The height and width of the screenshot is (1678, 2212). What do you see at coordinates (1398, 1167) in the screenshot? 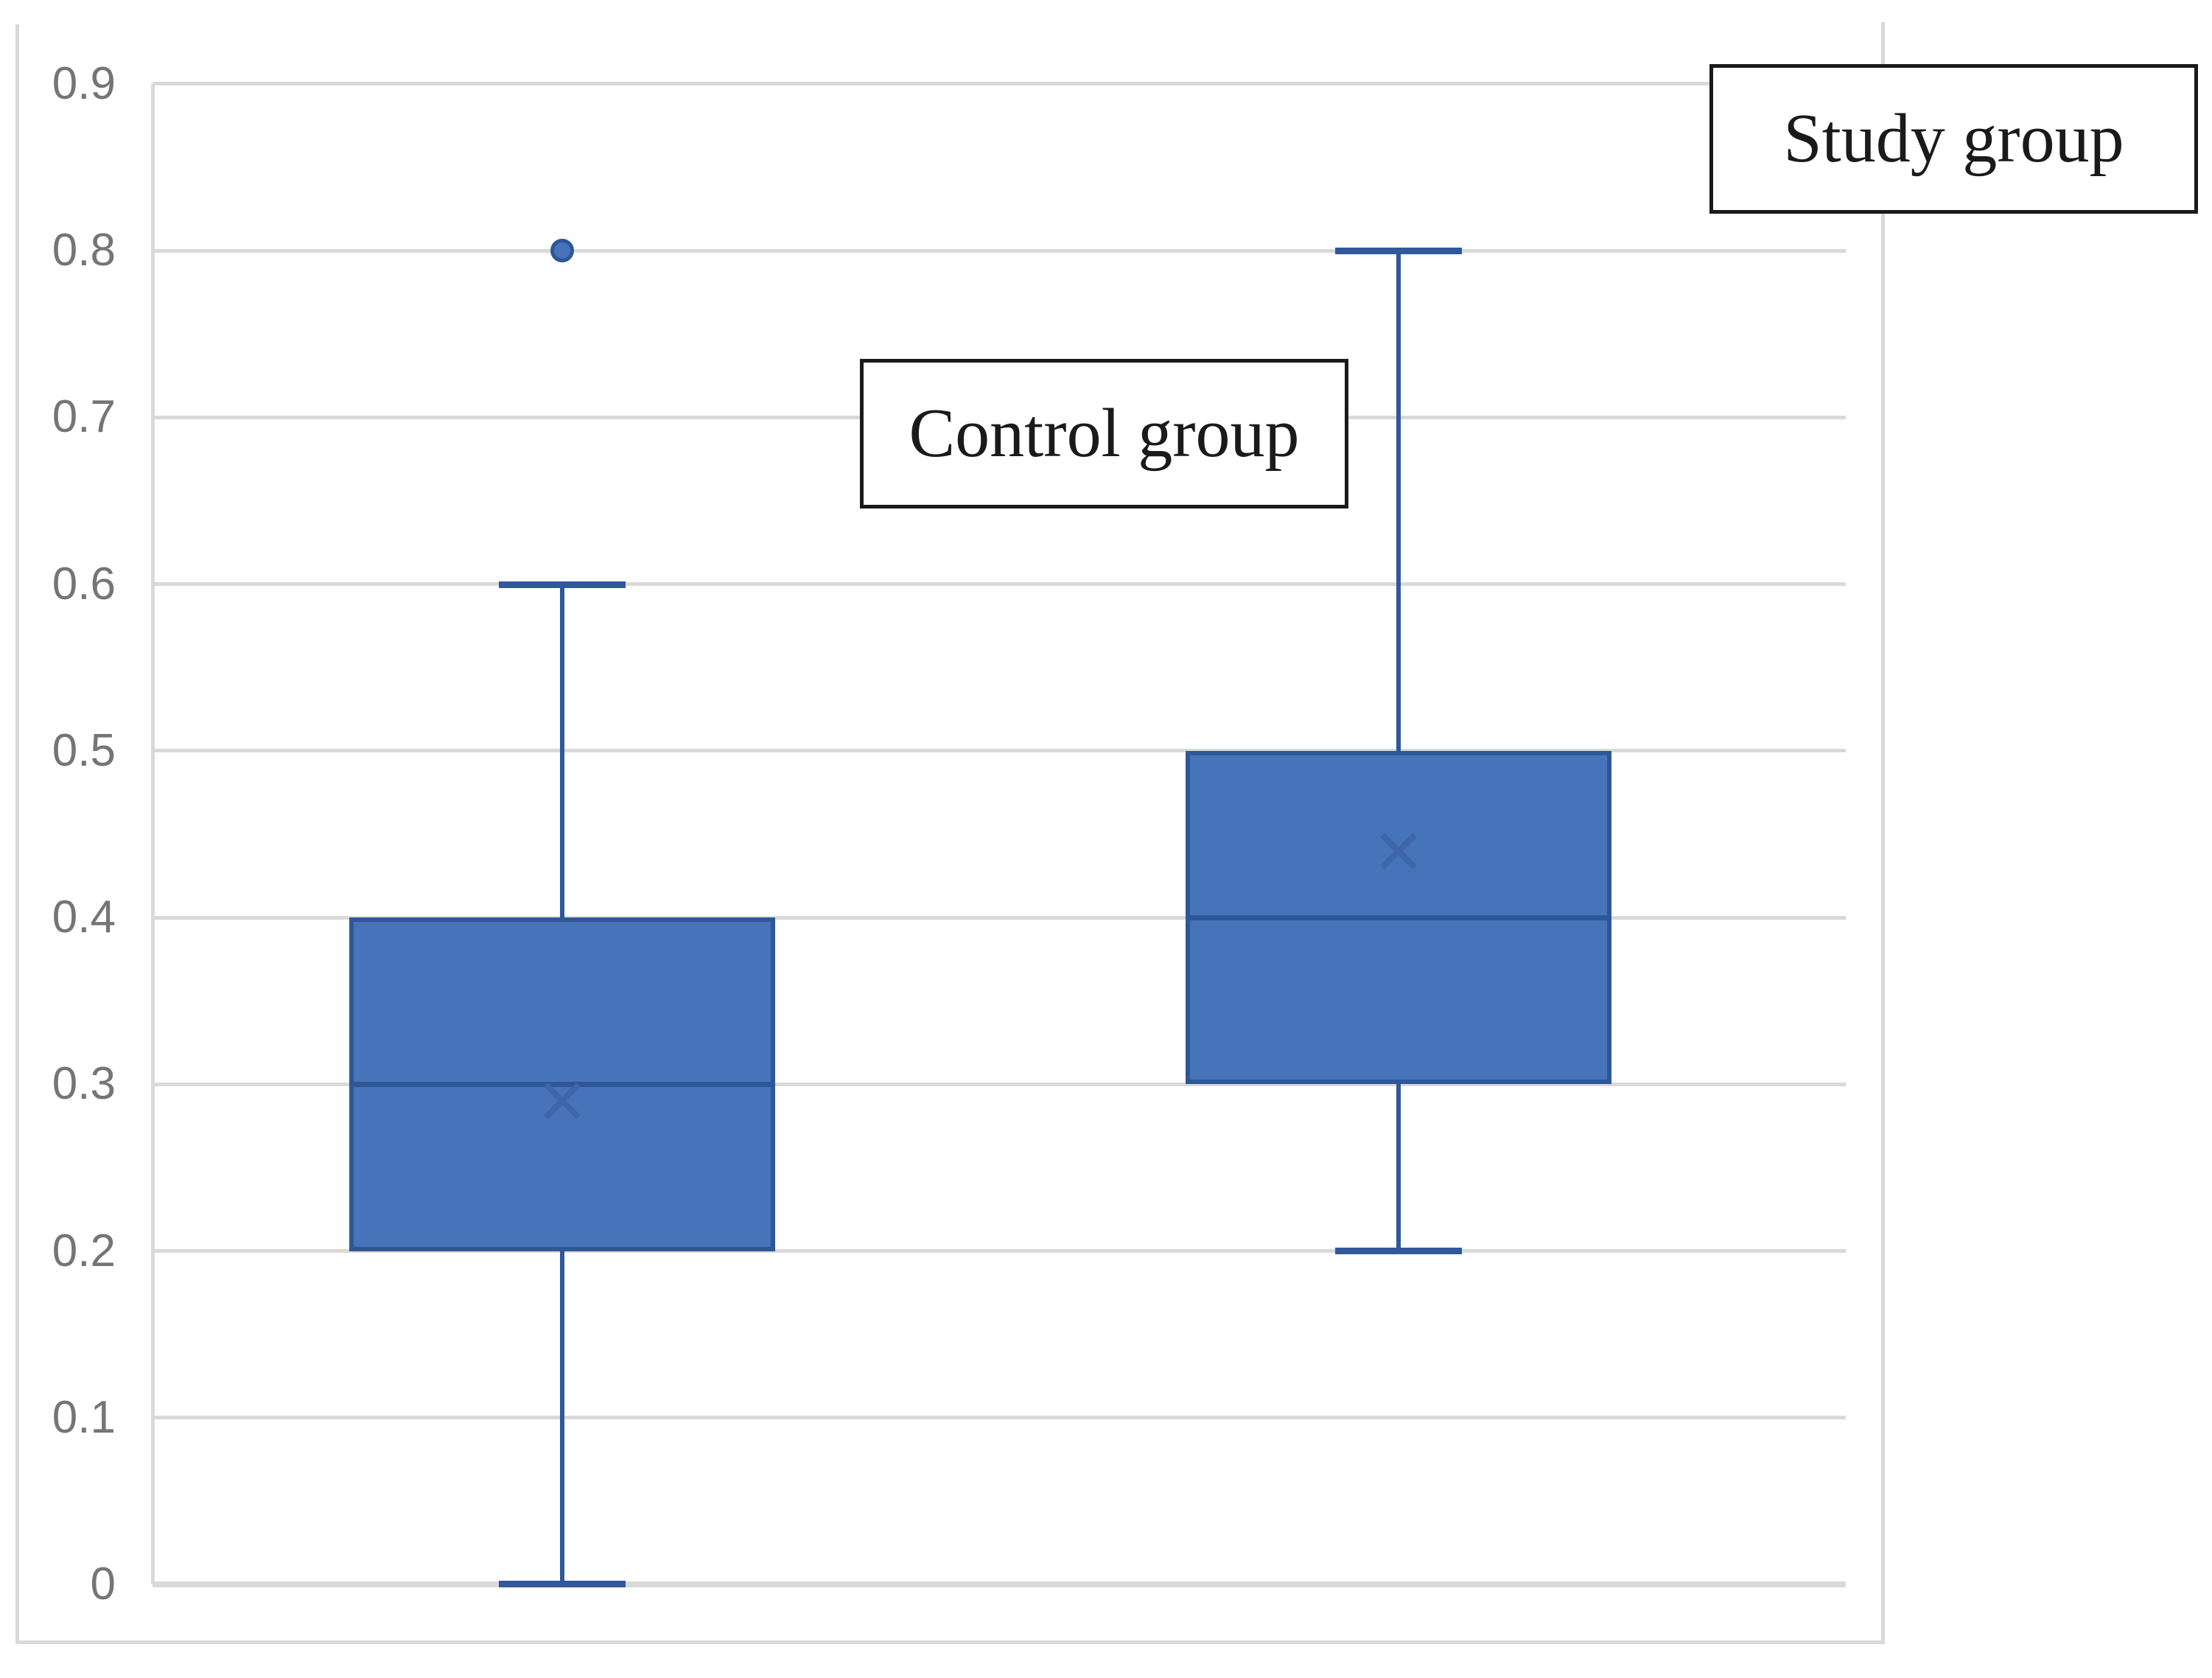
I see `whisker-lower-study-group` at bounding box center [1398, 1167].